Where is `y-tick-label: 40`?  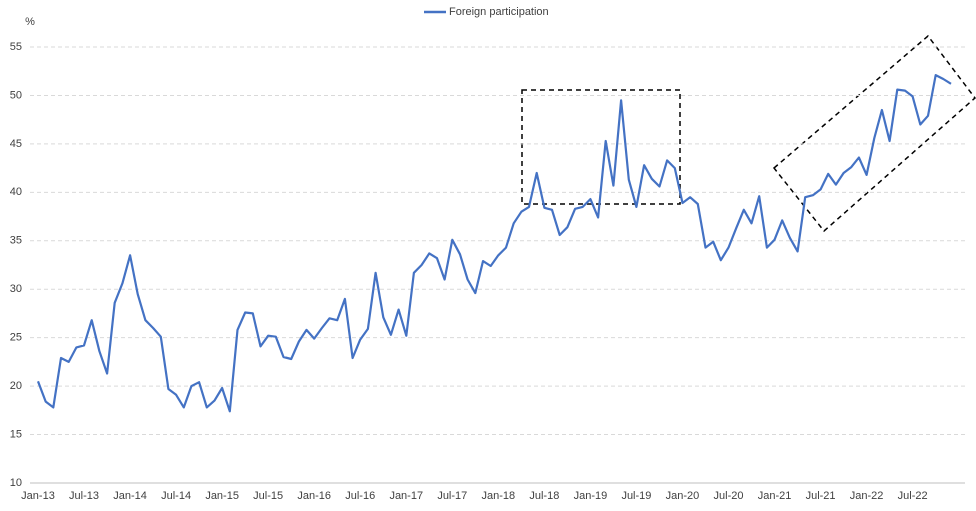 y-tick-label: 40 is located at coordinates (16, 192).